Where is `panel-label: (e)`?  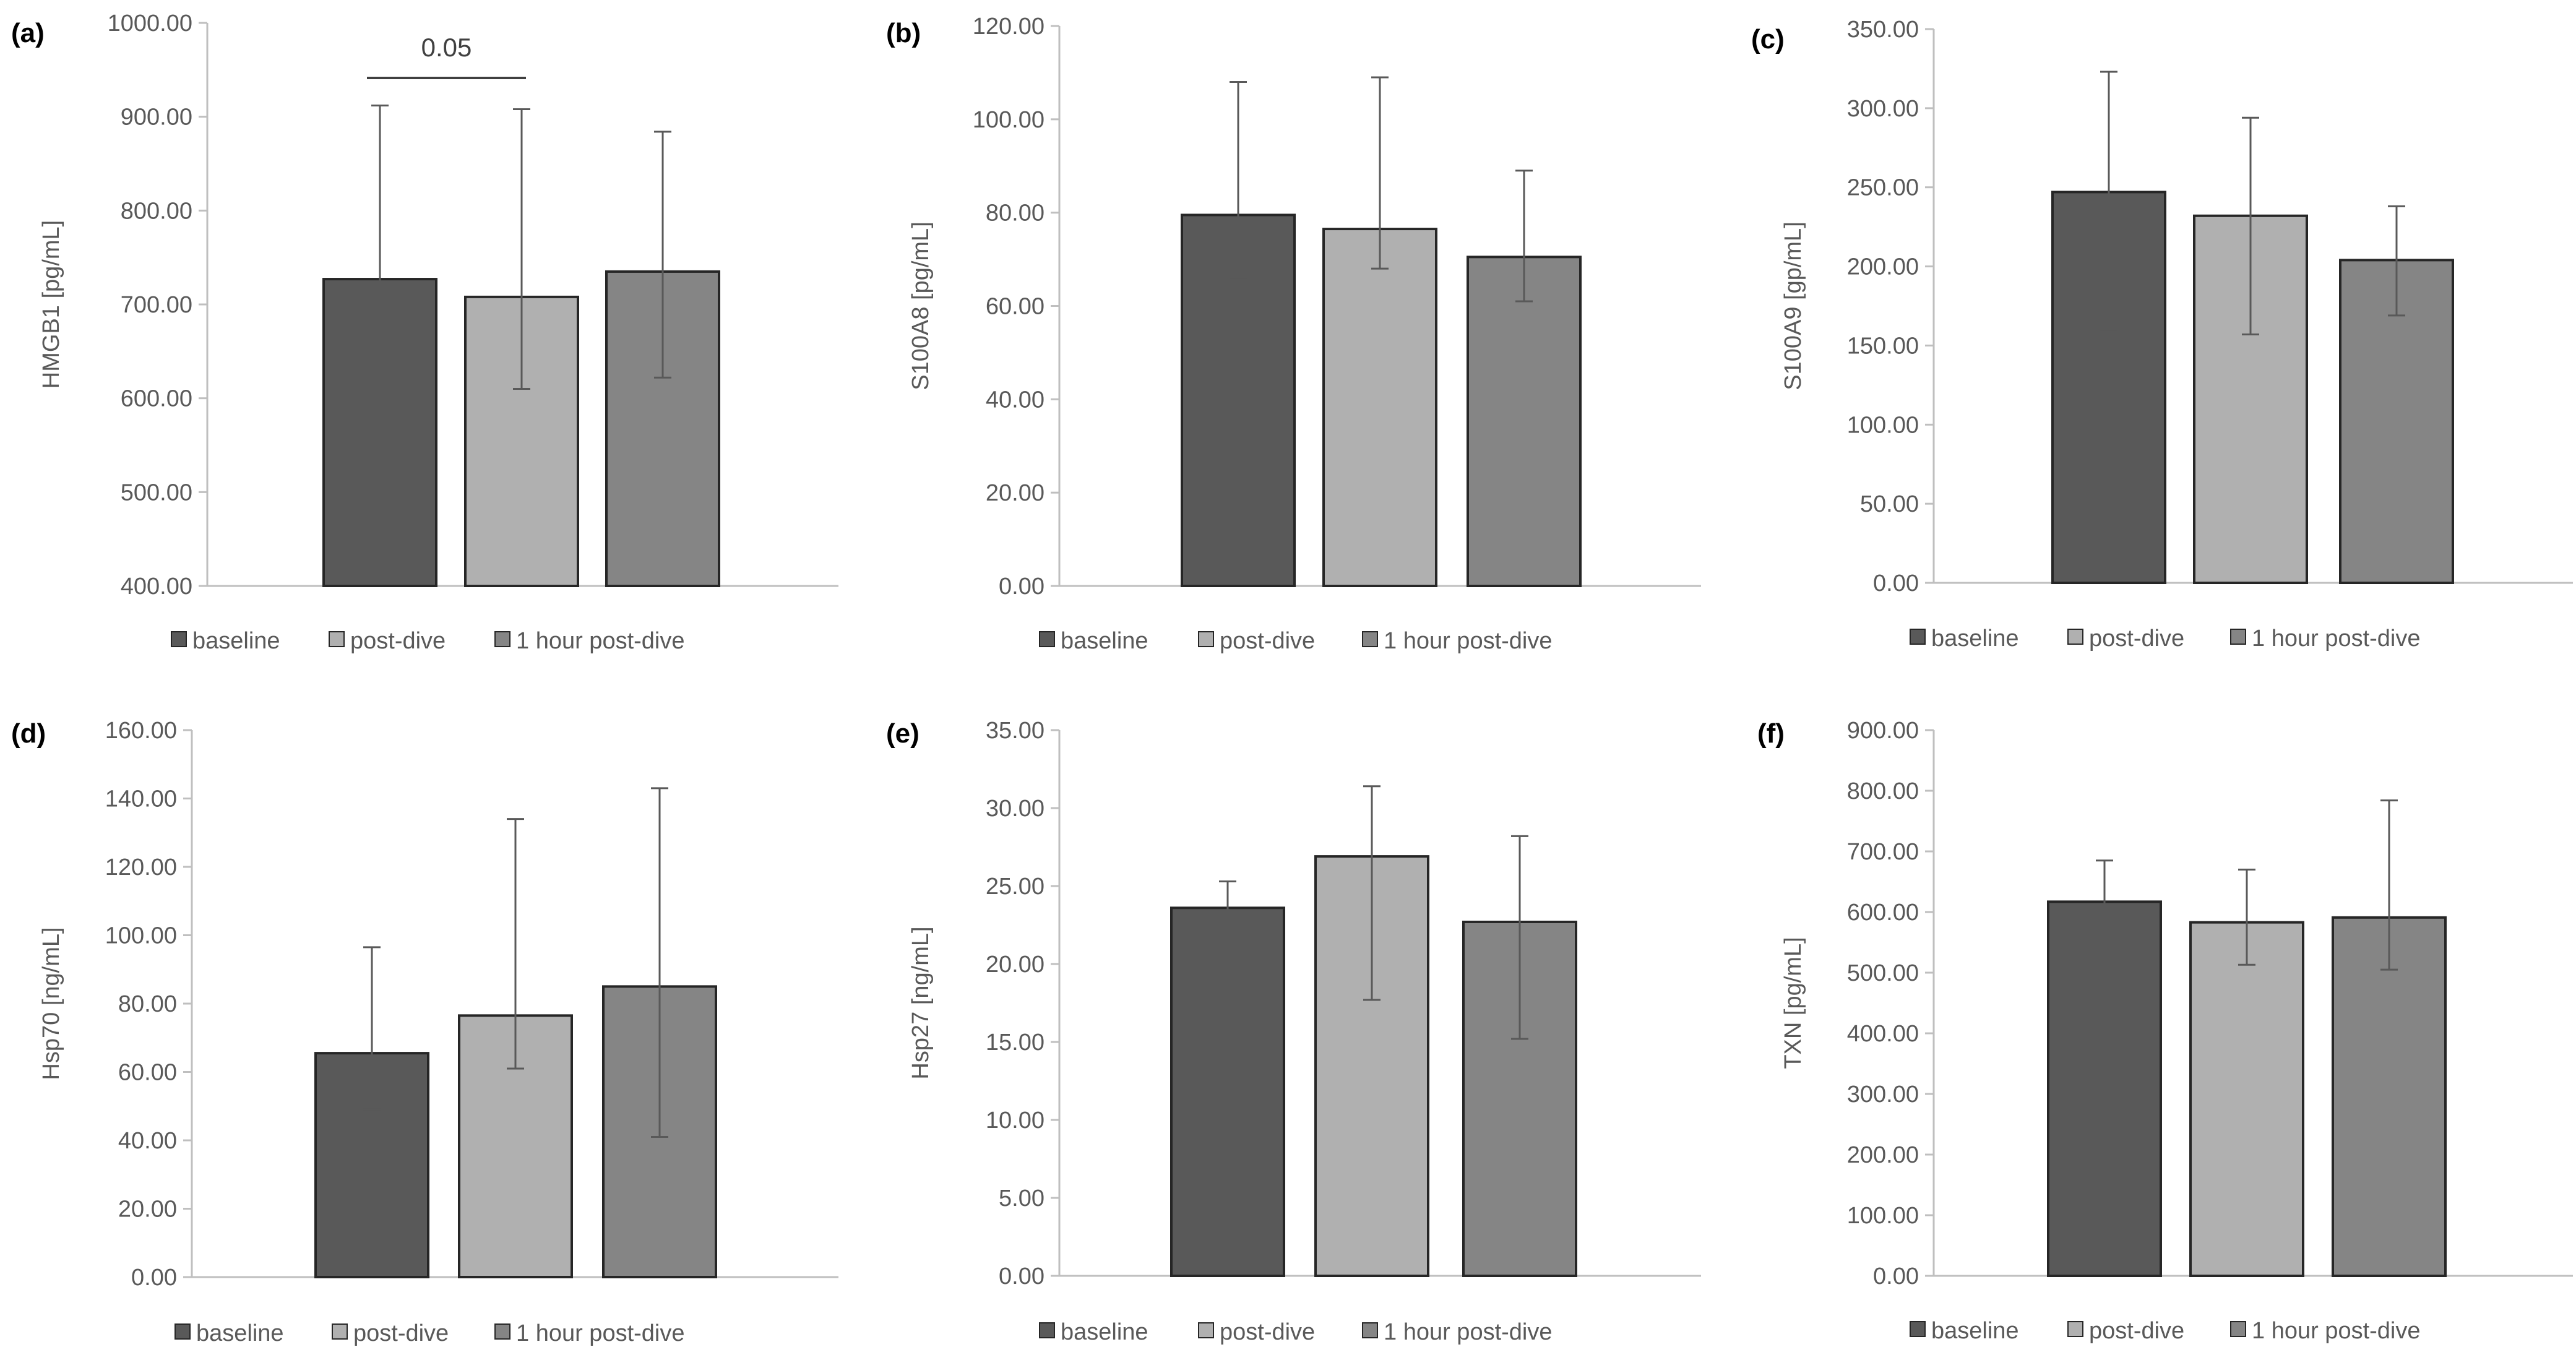
panel-label: (e) is located at coordinates (903, 734).